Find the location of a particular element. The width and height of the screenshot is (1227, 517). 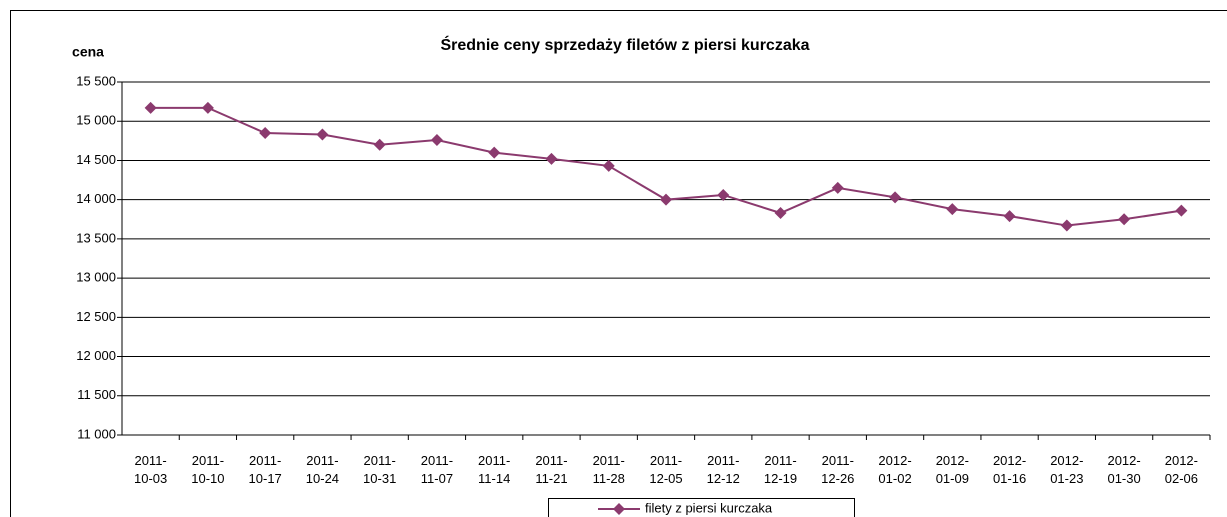

y-tick-label: 14 000 is located at coordinates (96, 198).